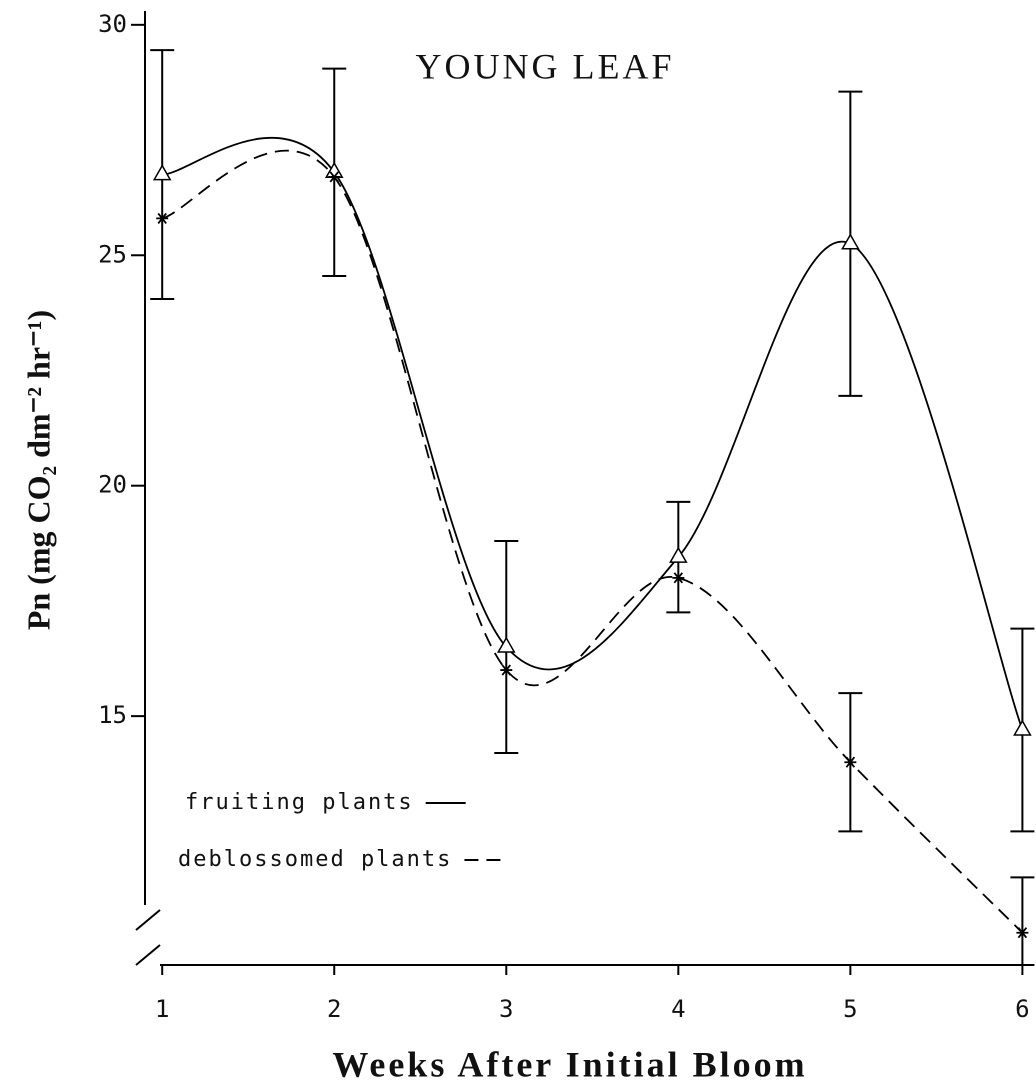  Describe the element at coordinates (162, 1009) in the screenshot. I see `x-tick-label: 1` at that location.